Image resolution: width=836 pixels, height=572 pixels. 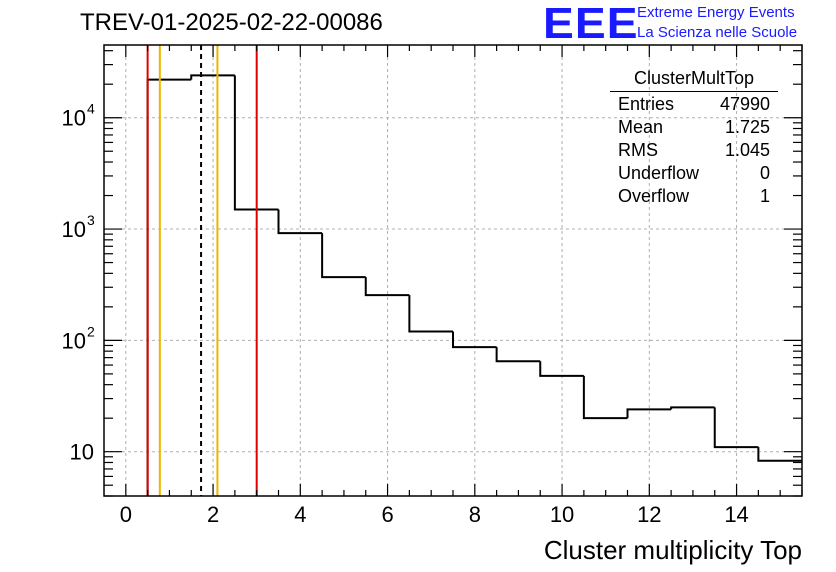 What do you see at coordinates (654, 196) in the screenshot?
I see `stats-label: Overflow` at bounding box center [654, 196].